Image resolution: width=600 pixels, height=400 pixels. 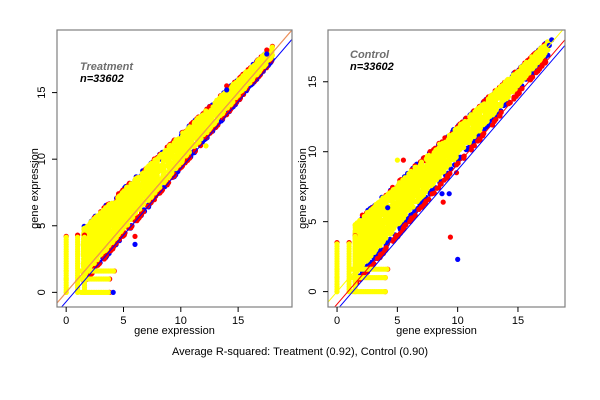 What do you see at coordinates (174, 331) in the screenshot?
I see `x-axis-label: gene expression` at bounding box center [174, 331].